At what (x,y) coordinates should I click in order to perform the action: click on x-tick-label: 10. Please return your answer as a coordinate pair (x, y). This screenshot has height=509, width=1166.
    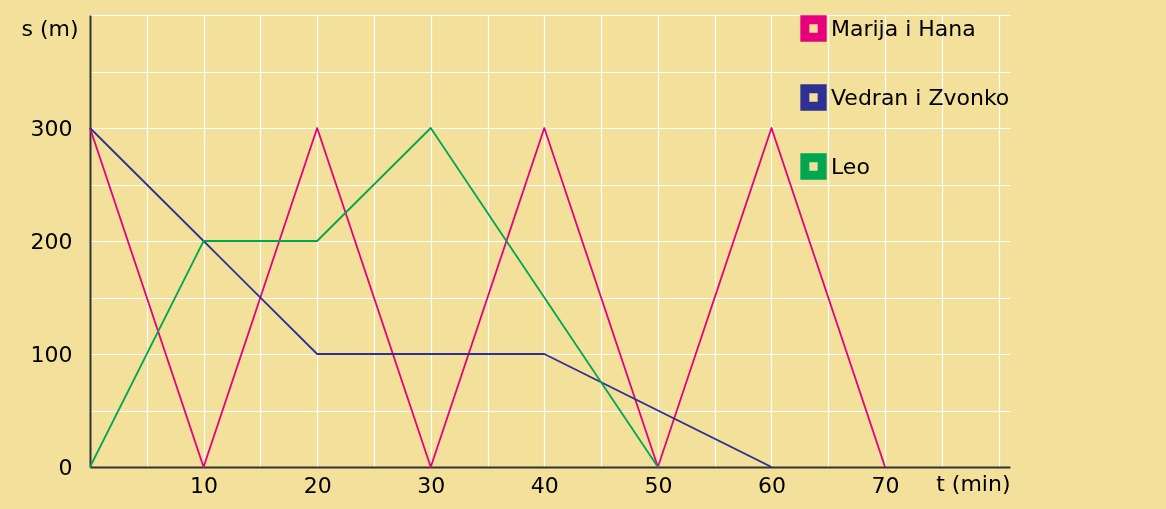
    Looking at the image, I should click on (204, 485).